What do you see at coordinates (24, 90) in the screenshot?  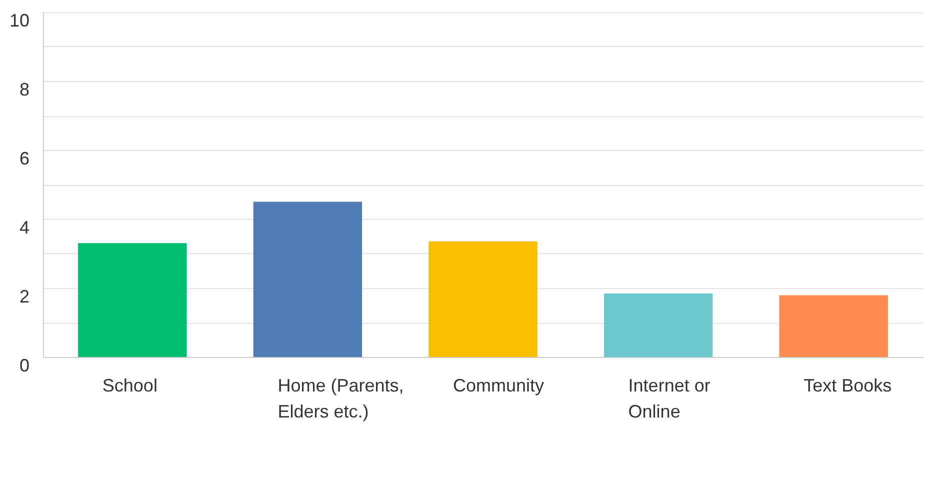 I see `y-tick-label: 8` at bounding box center [24, 90].